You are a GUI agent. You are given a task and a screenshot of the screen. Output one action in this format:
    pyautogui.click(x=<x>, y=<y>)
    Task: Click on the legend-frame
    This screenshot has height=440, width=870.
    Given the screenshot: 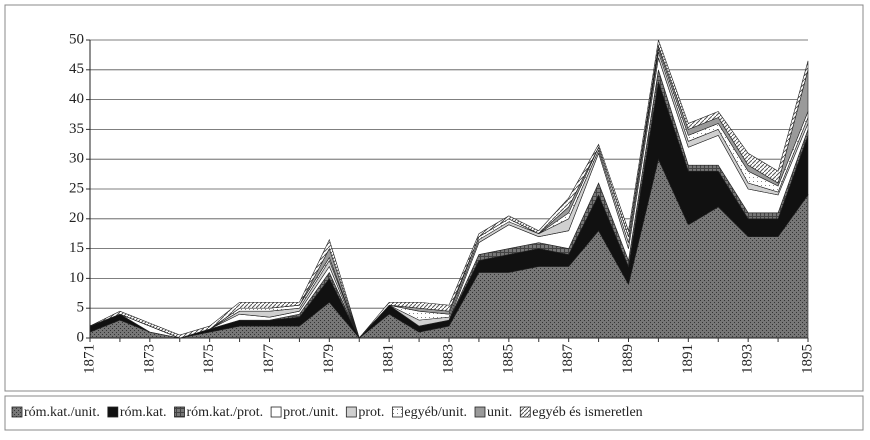 What is the action you would take?
    pyautogui.click(x=434, y=413)
    